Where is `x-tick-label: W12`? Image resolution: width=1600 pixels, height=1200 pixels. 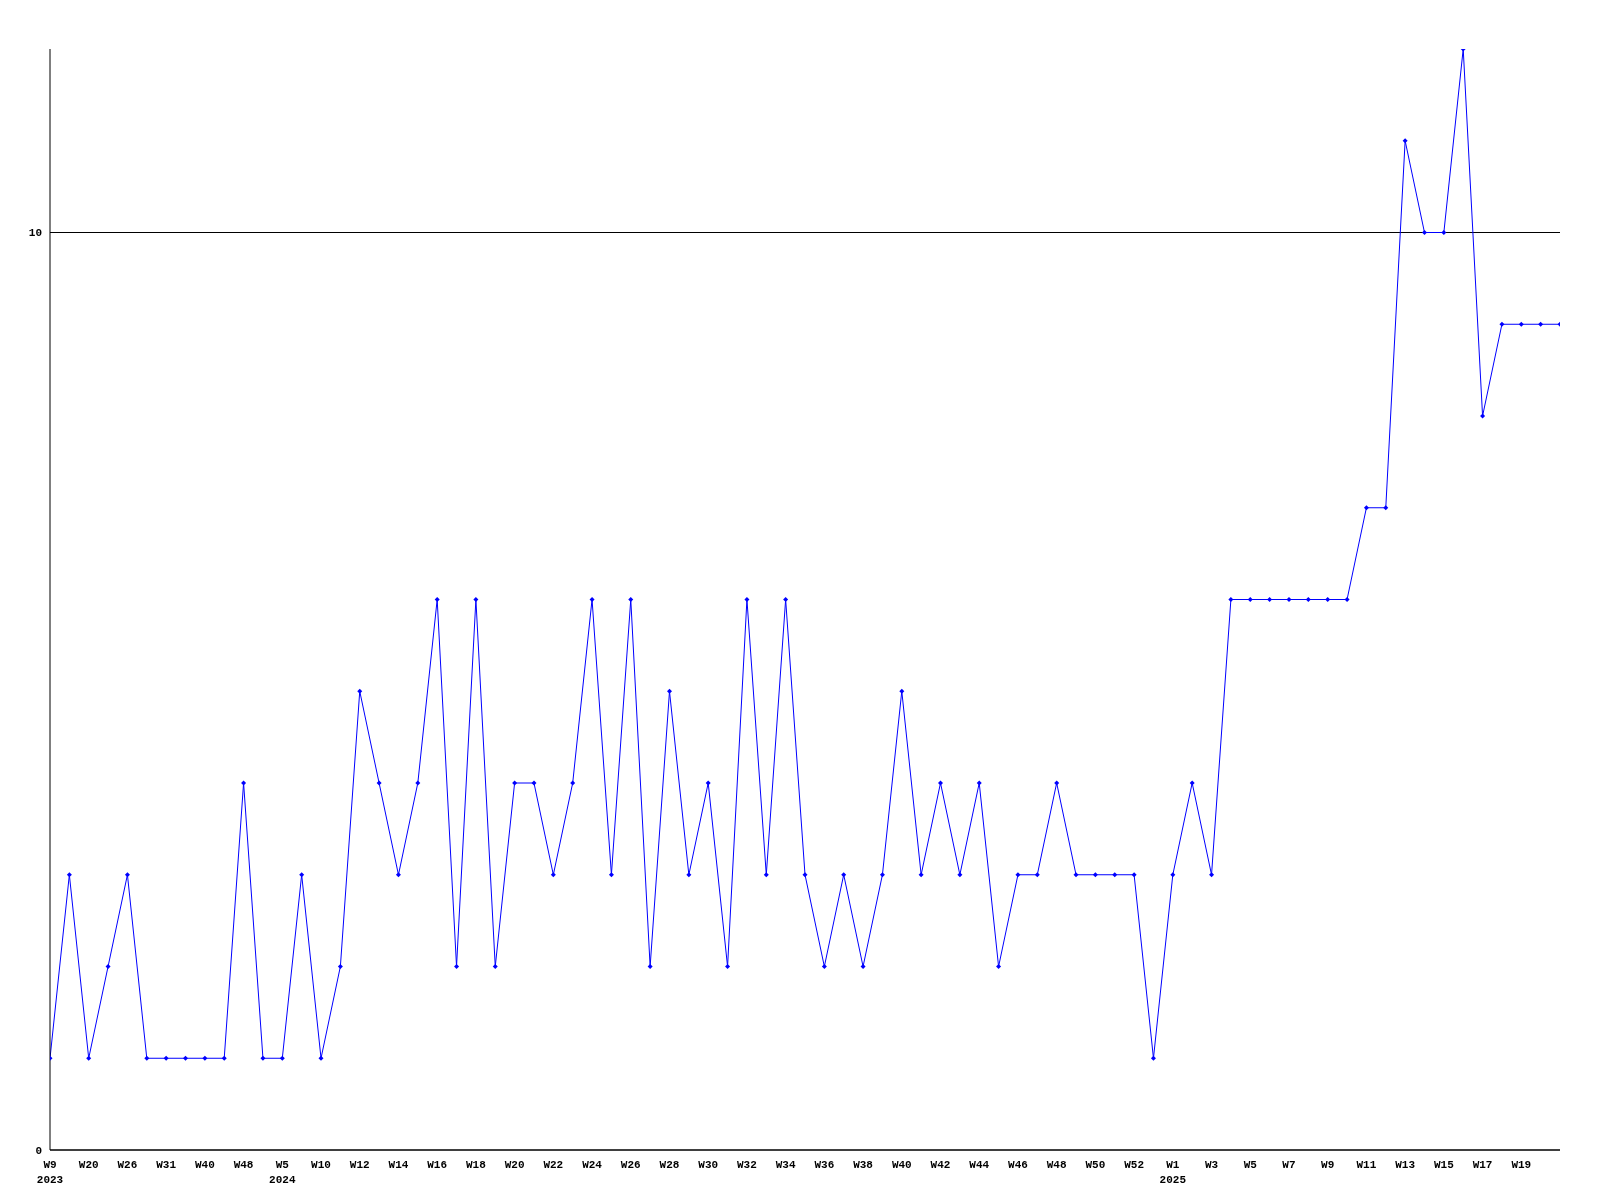
x-tick-label: W12 is located at coordinates (359, 1165).